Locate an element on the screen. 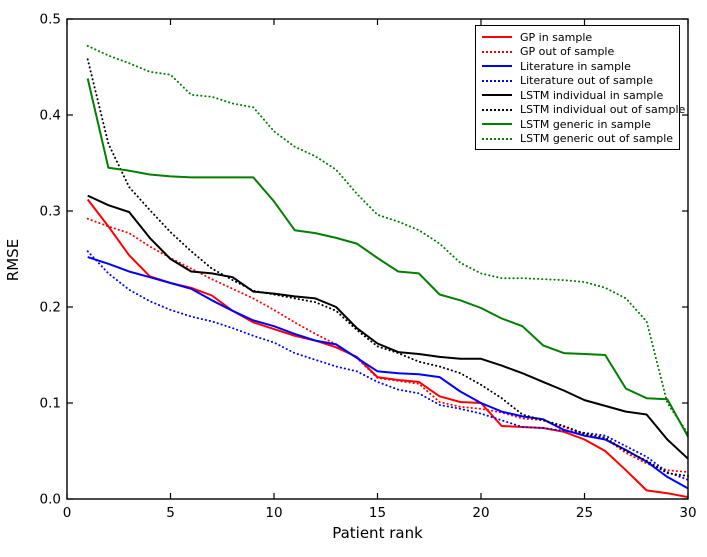  x-tick-label: 5 is located at coordinates (170, 513).